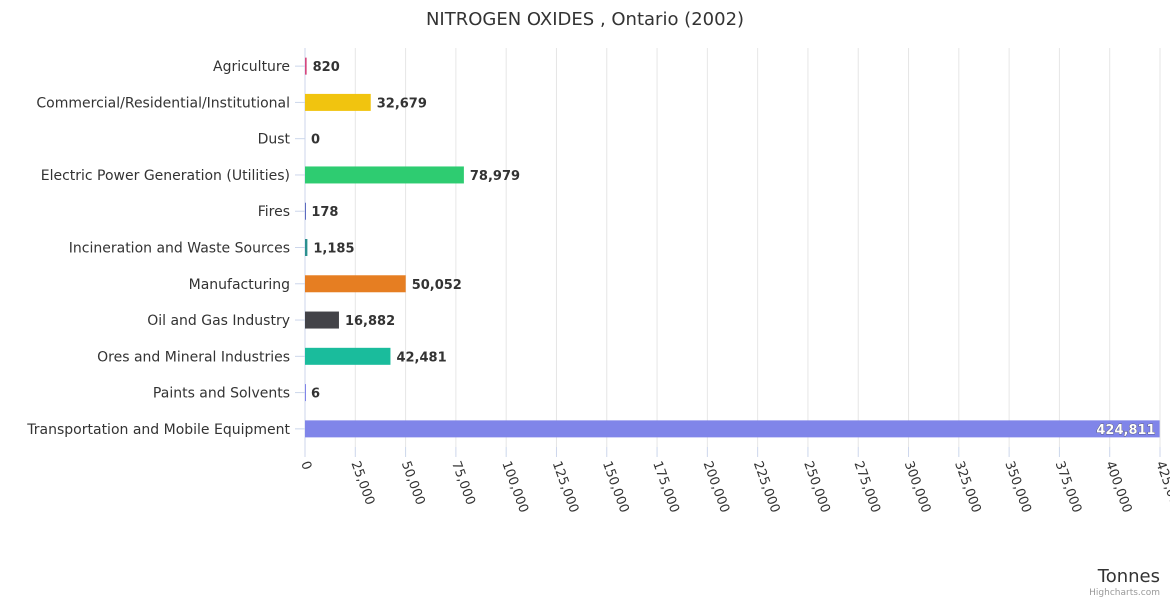 The image size is (1170, 600). Describe the element at coordinates (495, 176) in the screenshot. I see `data-label: 78,979` at that location.